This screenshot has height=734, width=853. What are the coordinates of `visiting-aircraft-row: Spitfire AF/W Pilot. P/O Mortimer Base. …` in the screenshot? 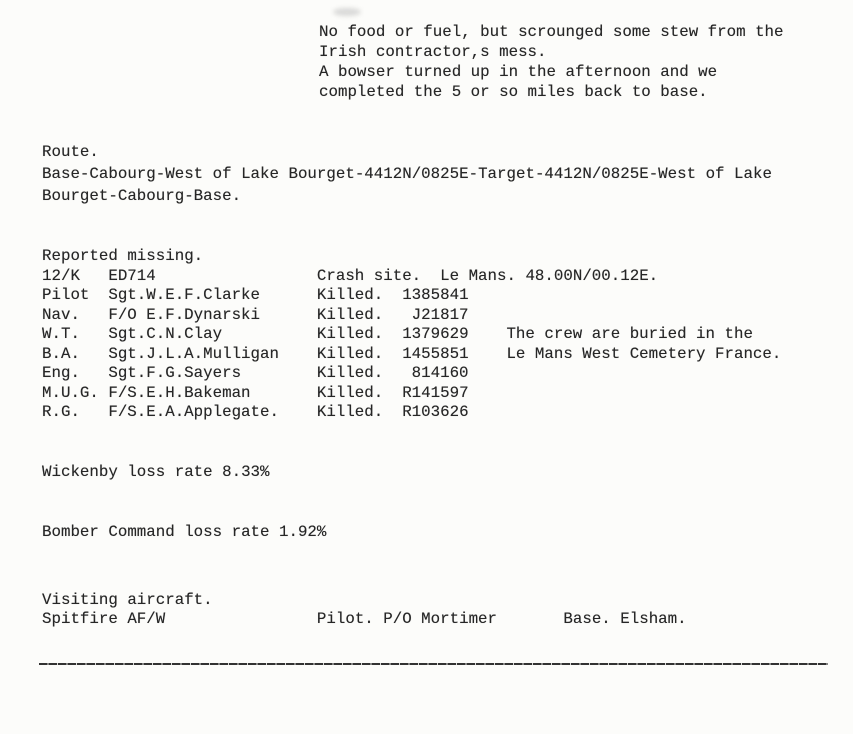 It's located at (364, 619).